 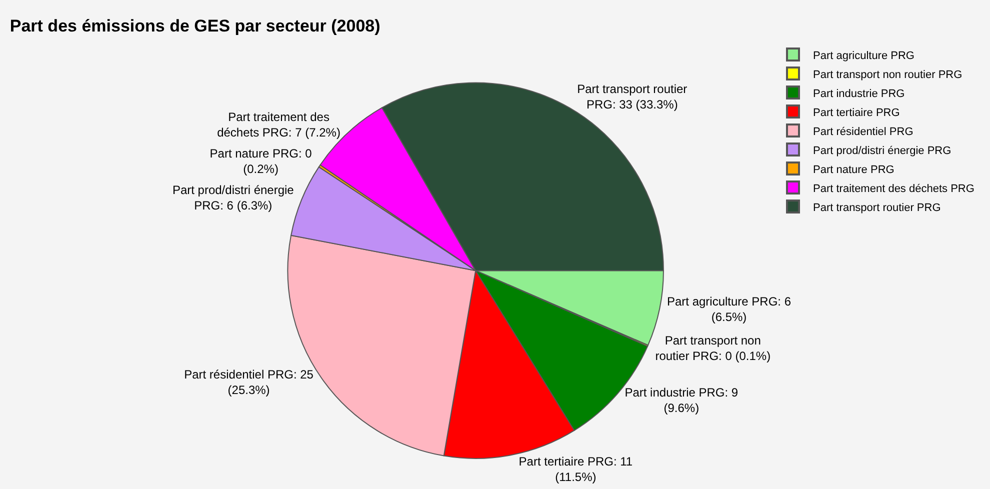 I want to click on legend-label: Part tertiaire PRG, so click(x=856, y=112).